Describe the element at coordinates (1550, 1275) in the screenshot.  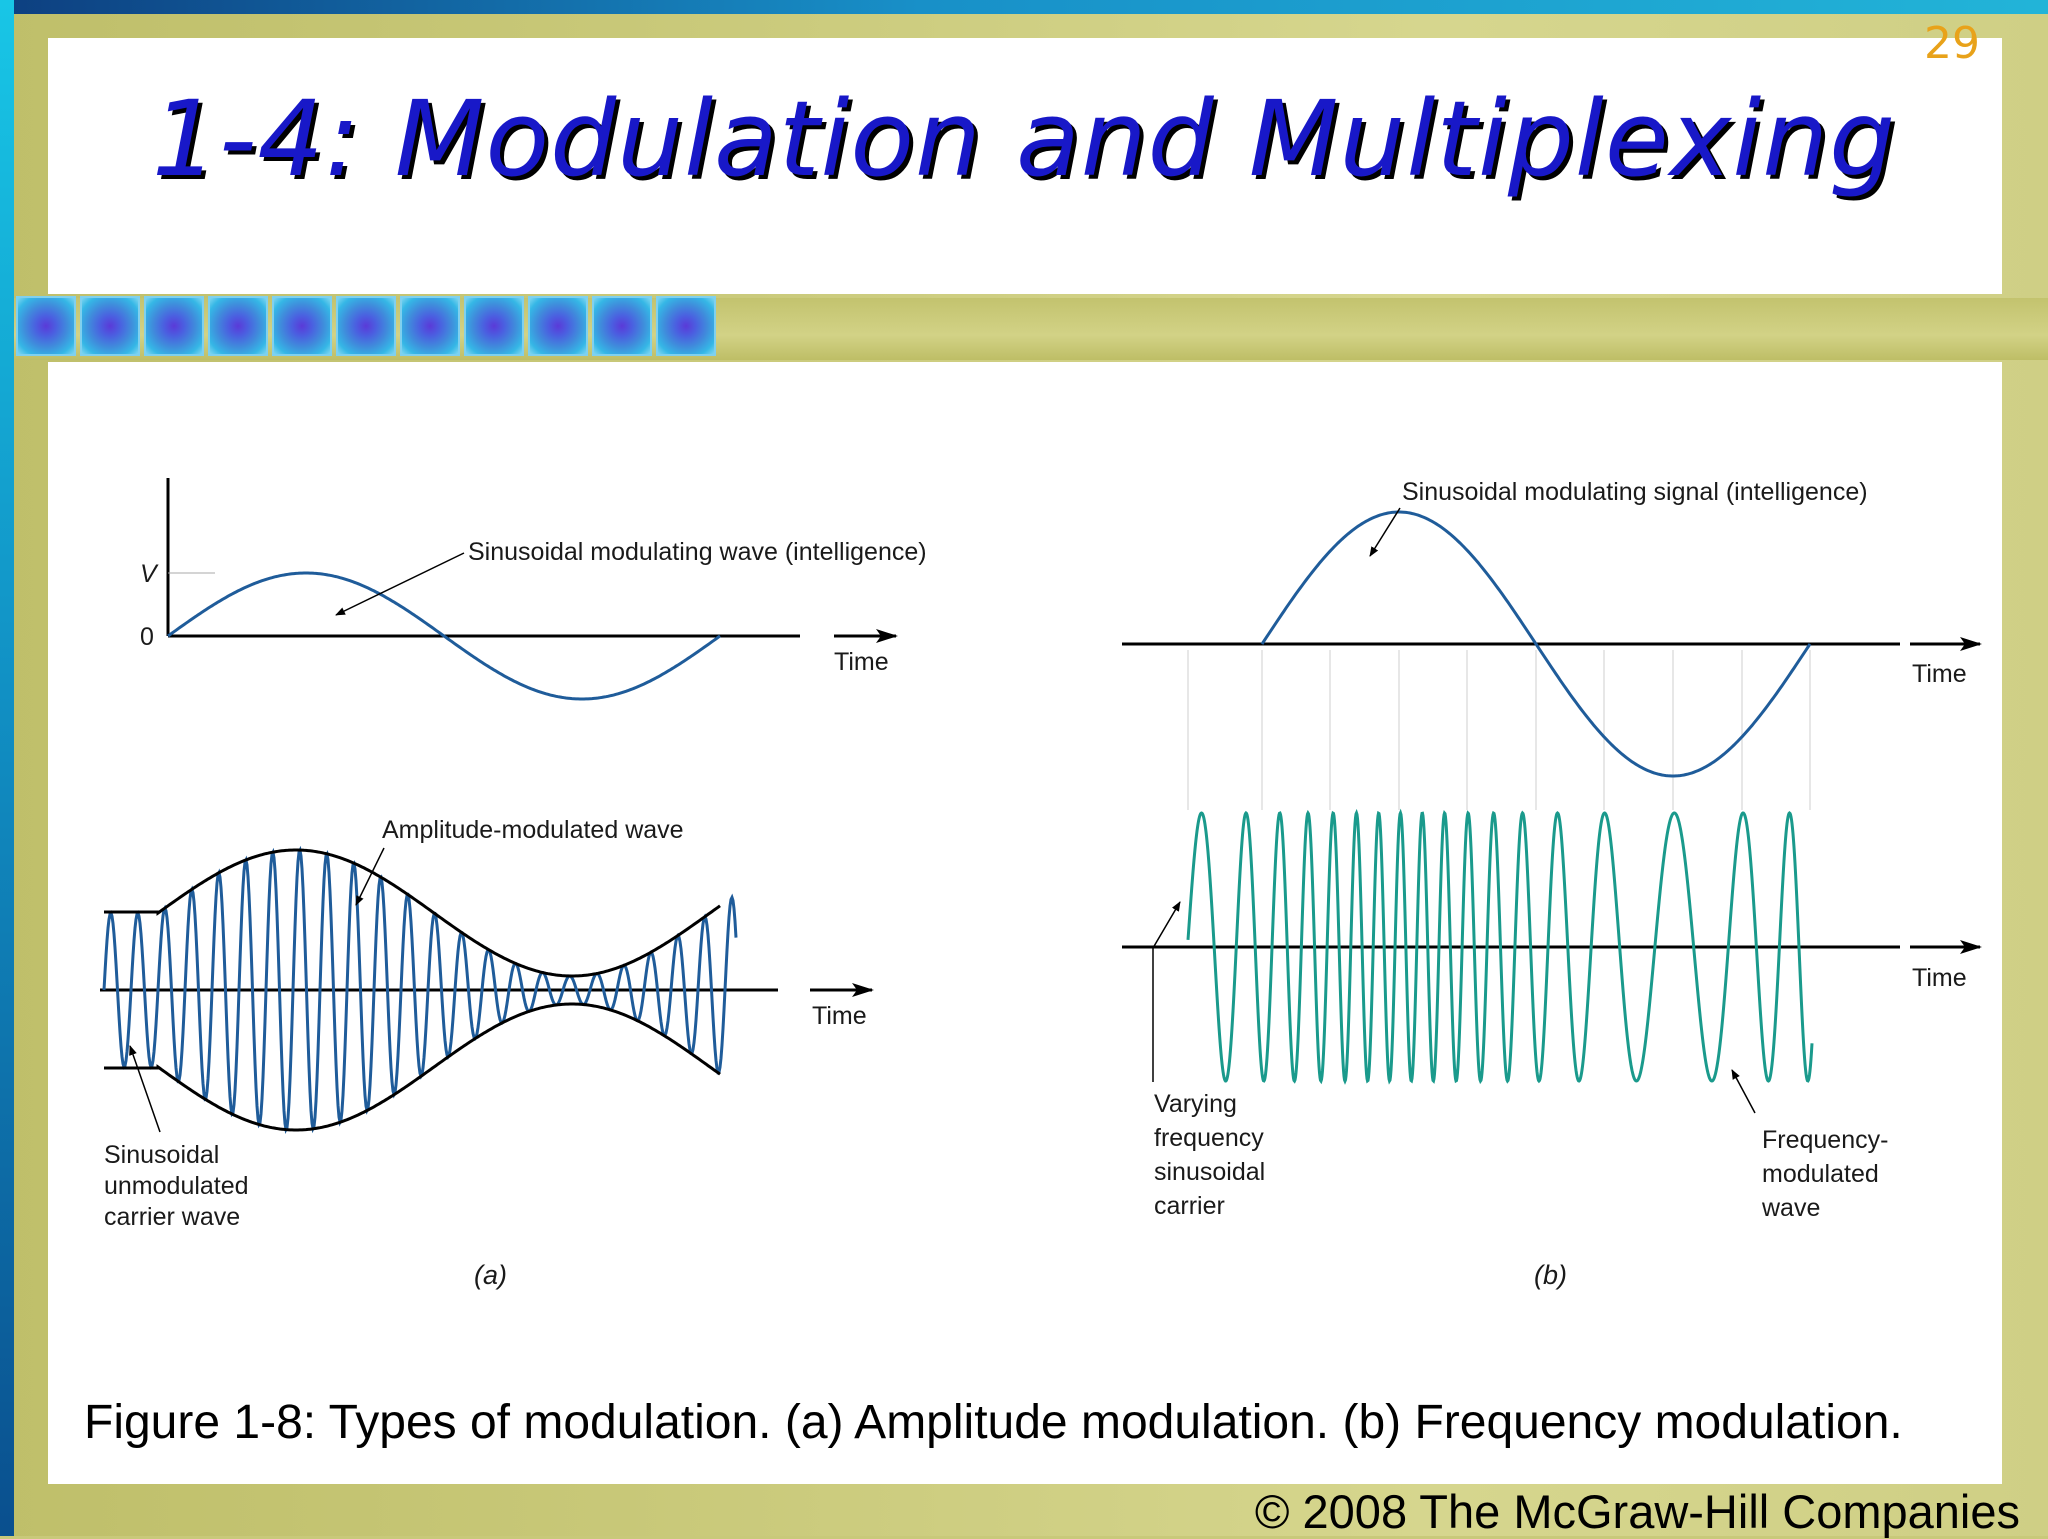
I see `b-sublabel: (b)` at that location.